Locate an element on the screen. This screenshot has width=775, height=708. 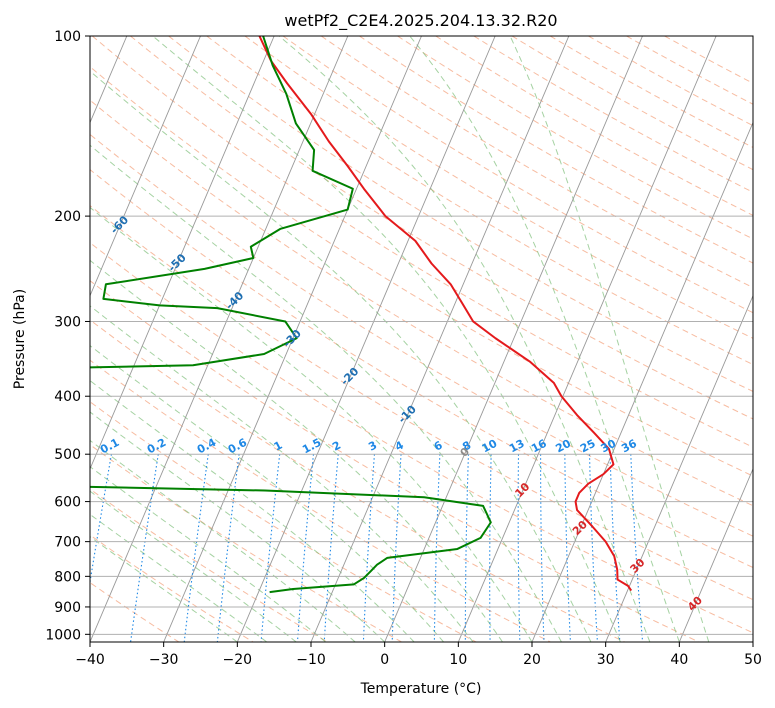
x-tick-label: 0 is located at coordinates (384, 660).